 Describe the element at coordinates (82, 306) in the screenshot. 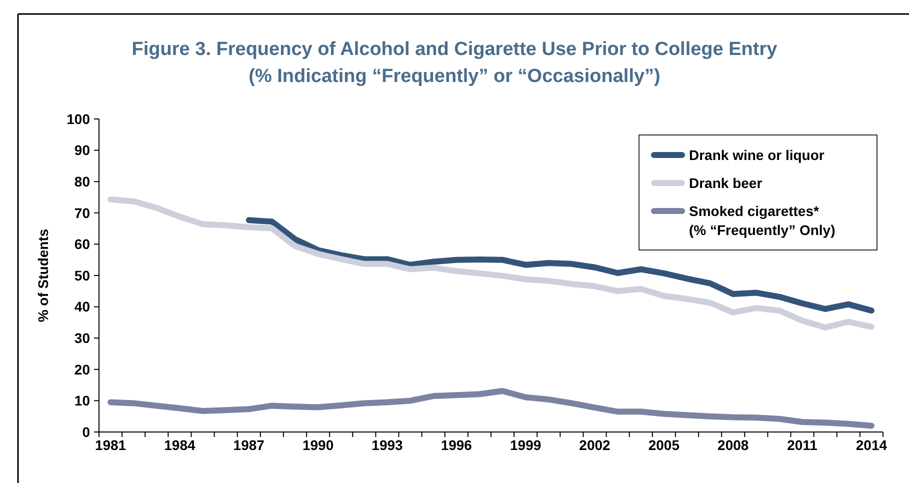

I see `y-tick-label: 40` at that location.